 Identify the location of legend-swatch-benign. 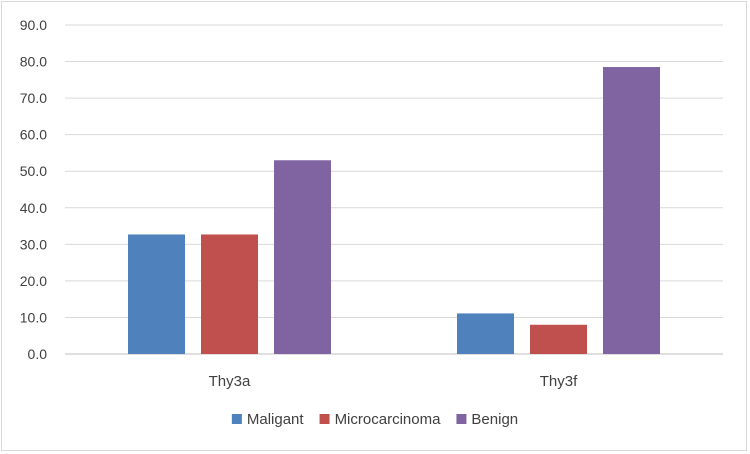
(461, 419).